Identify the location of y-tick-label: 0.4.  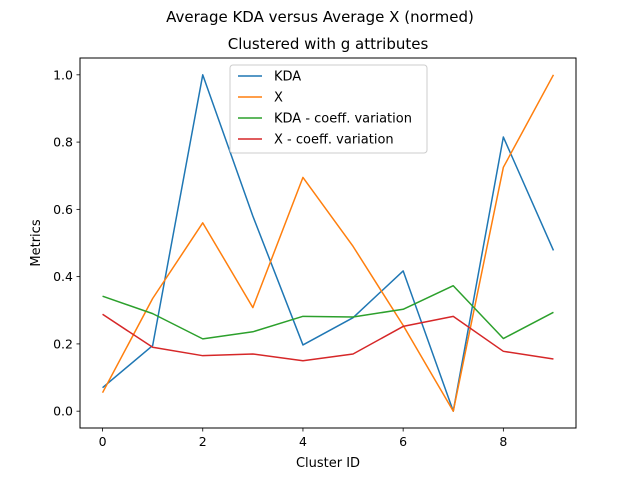
(63, 276).